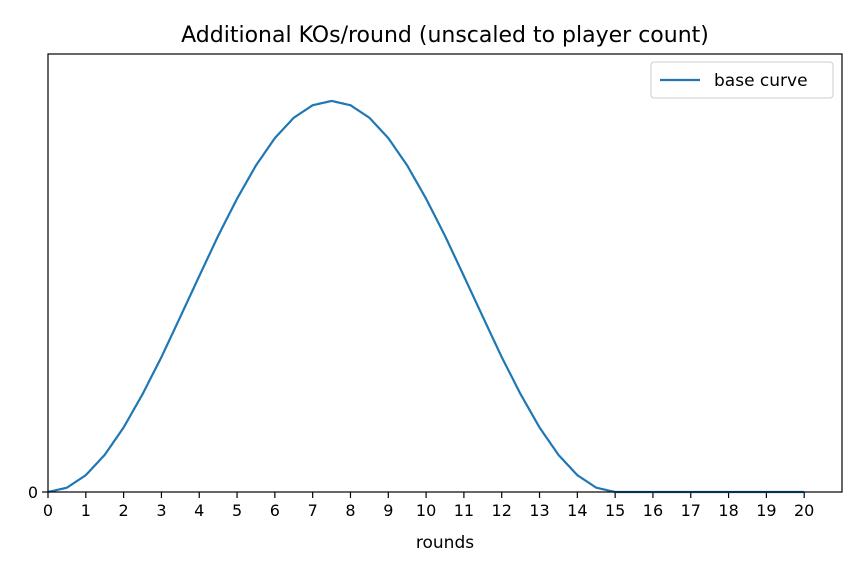 The width and height of the screenshot is (864, 576). What do you see at coordinates (445, 543) in the screenshot?
I see `x-axis-label: rounds` at bounding box center [445, 543].